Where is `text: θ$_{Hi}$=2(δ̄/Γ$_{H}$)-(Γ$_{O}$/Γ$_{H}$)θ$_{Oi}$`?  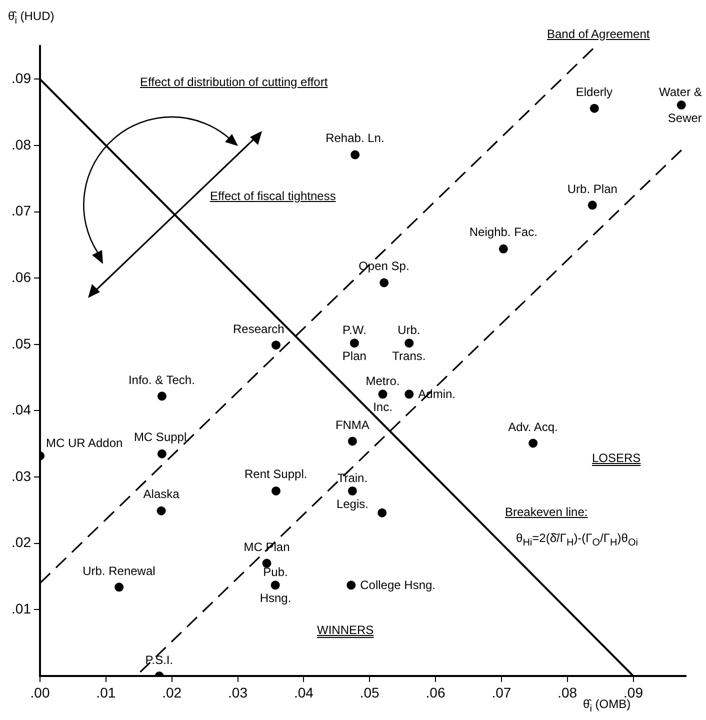
text: θ$_{Hi}$=2(δ̄/Γ$_{H}$)-(Γ$_{O}$/Γ$_{H}$)θ$_{Oi}$ is located at coordinates (577, 539).